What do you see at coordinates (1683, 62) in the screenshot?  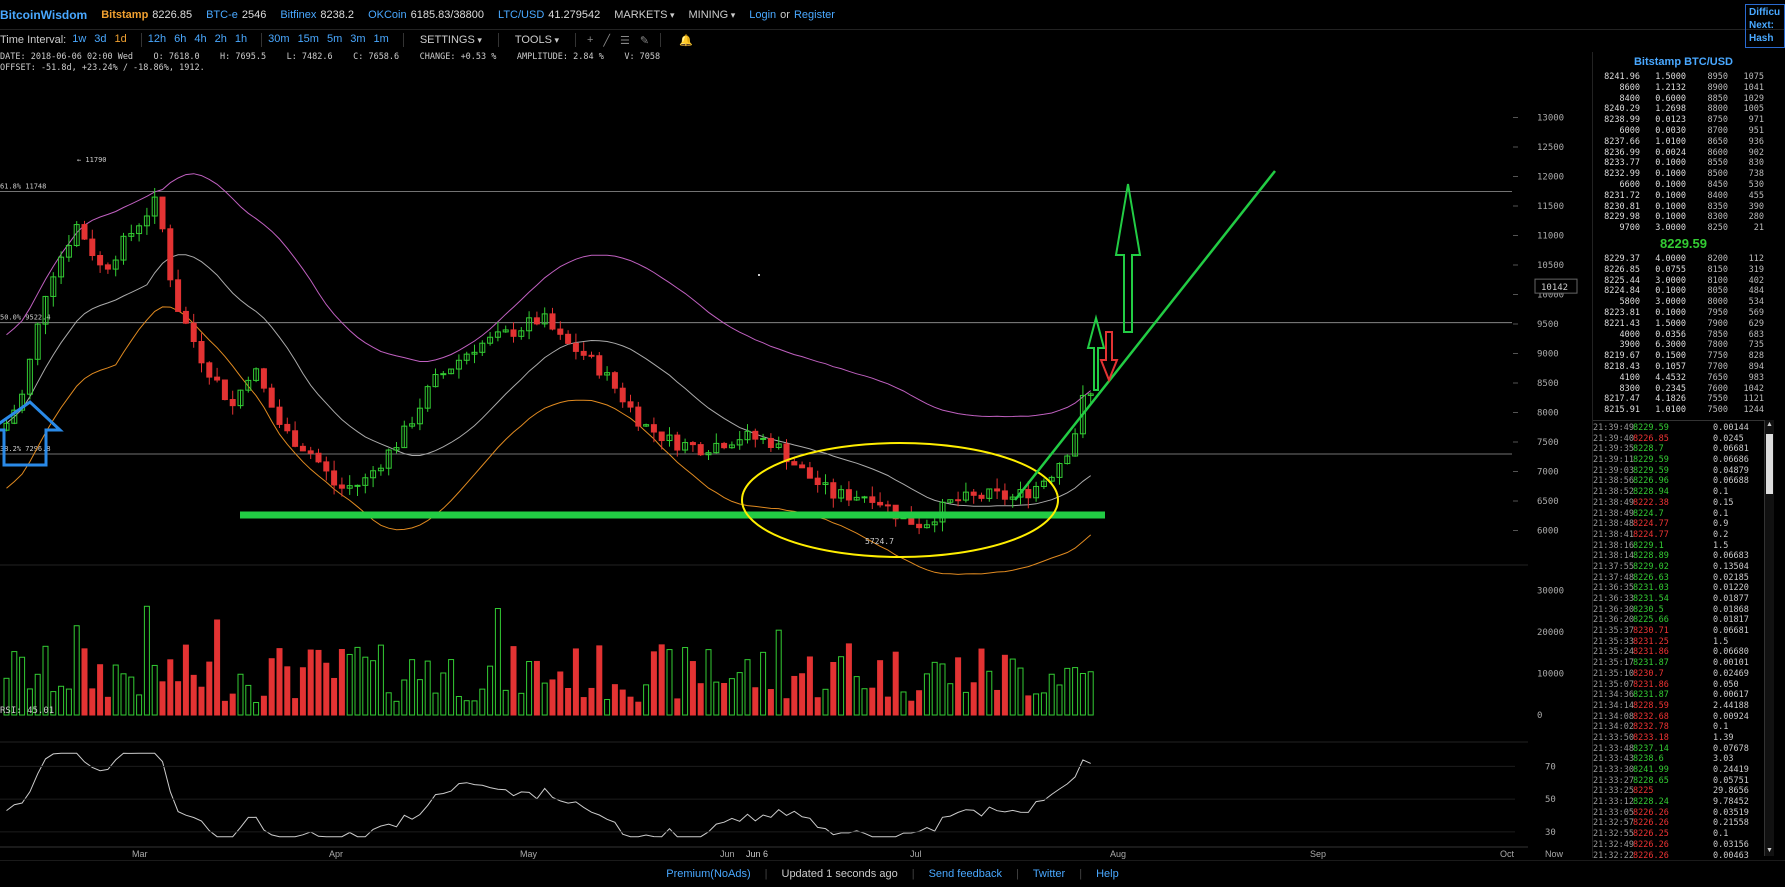 I see `orderbook-title: Bitstamp BTC/USD` at bounding box center [1683, 62].